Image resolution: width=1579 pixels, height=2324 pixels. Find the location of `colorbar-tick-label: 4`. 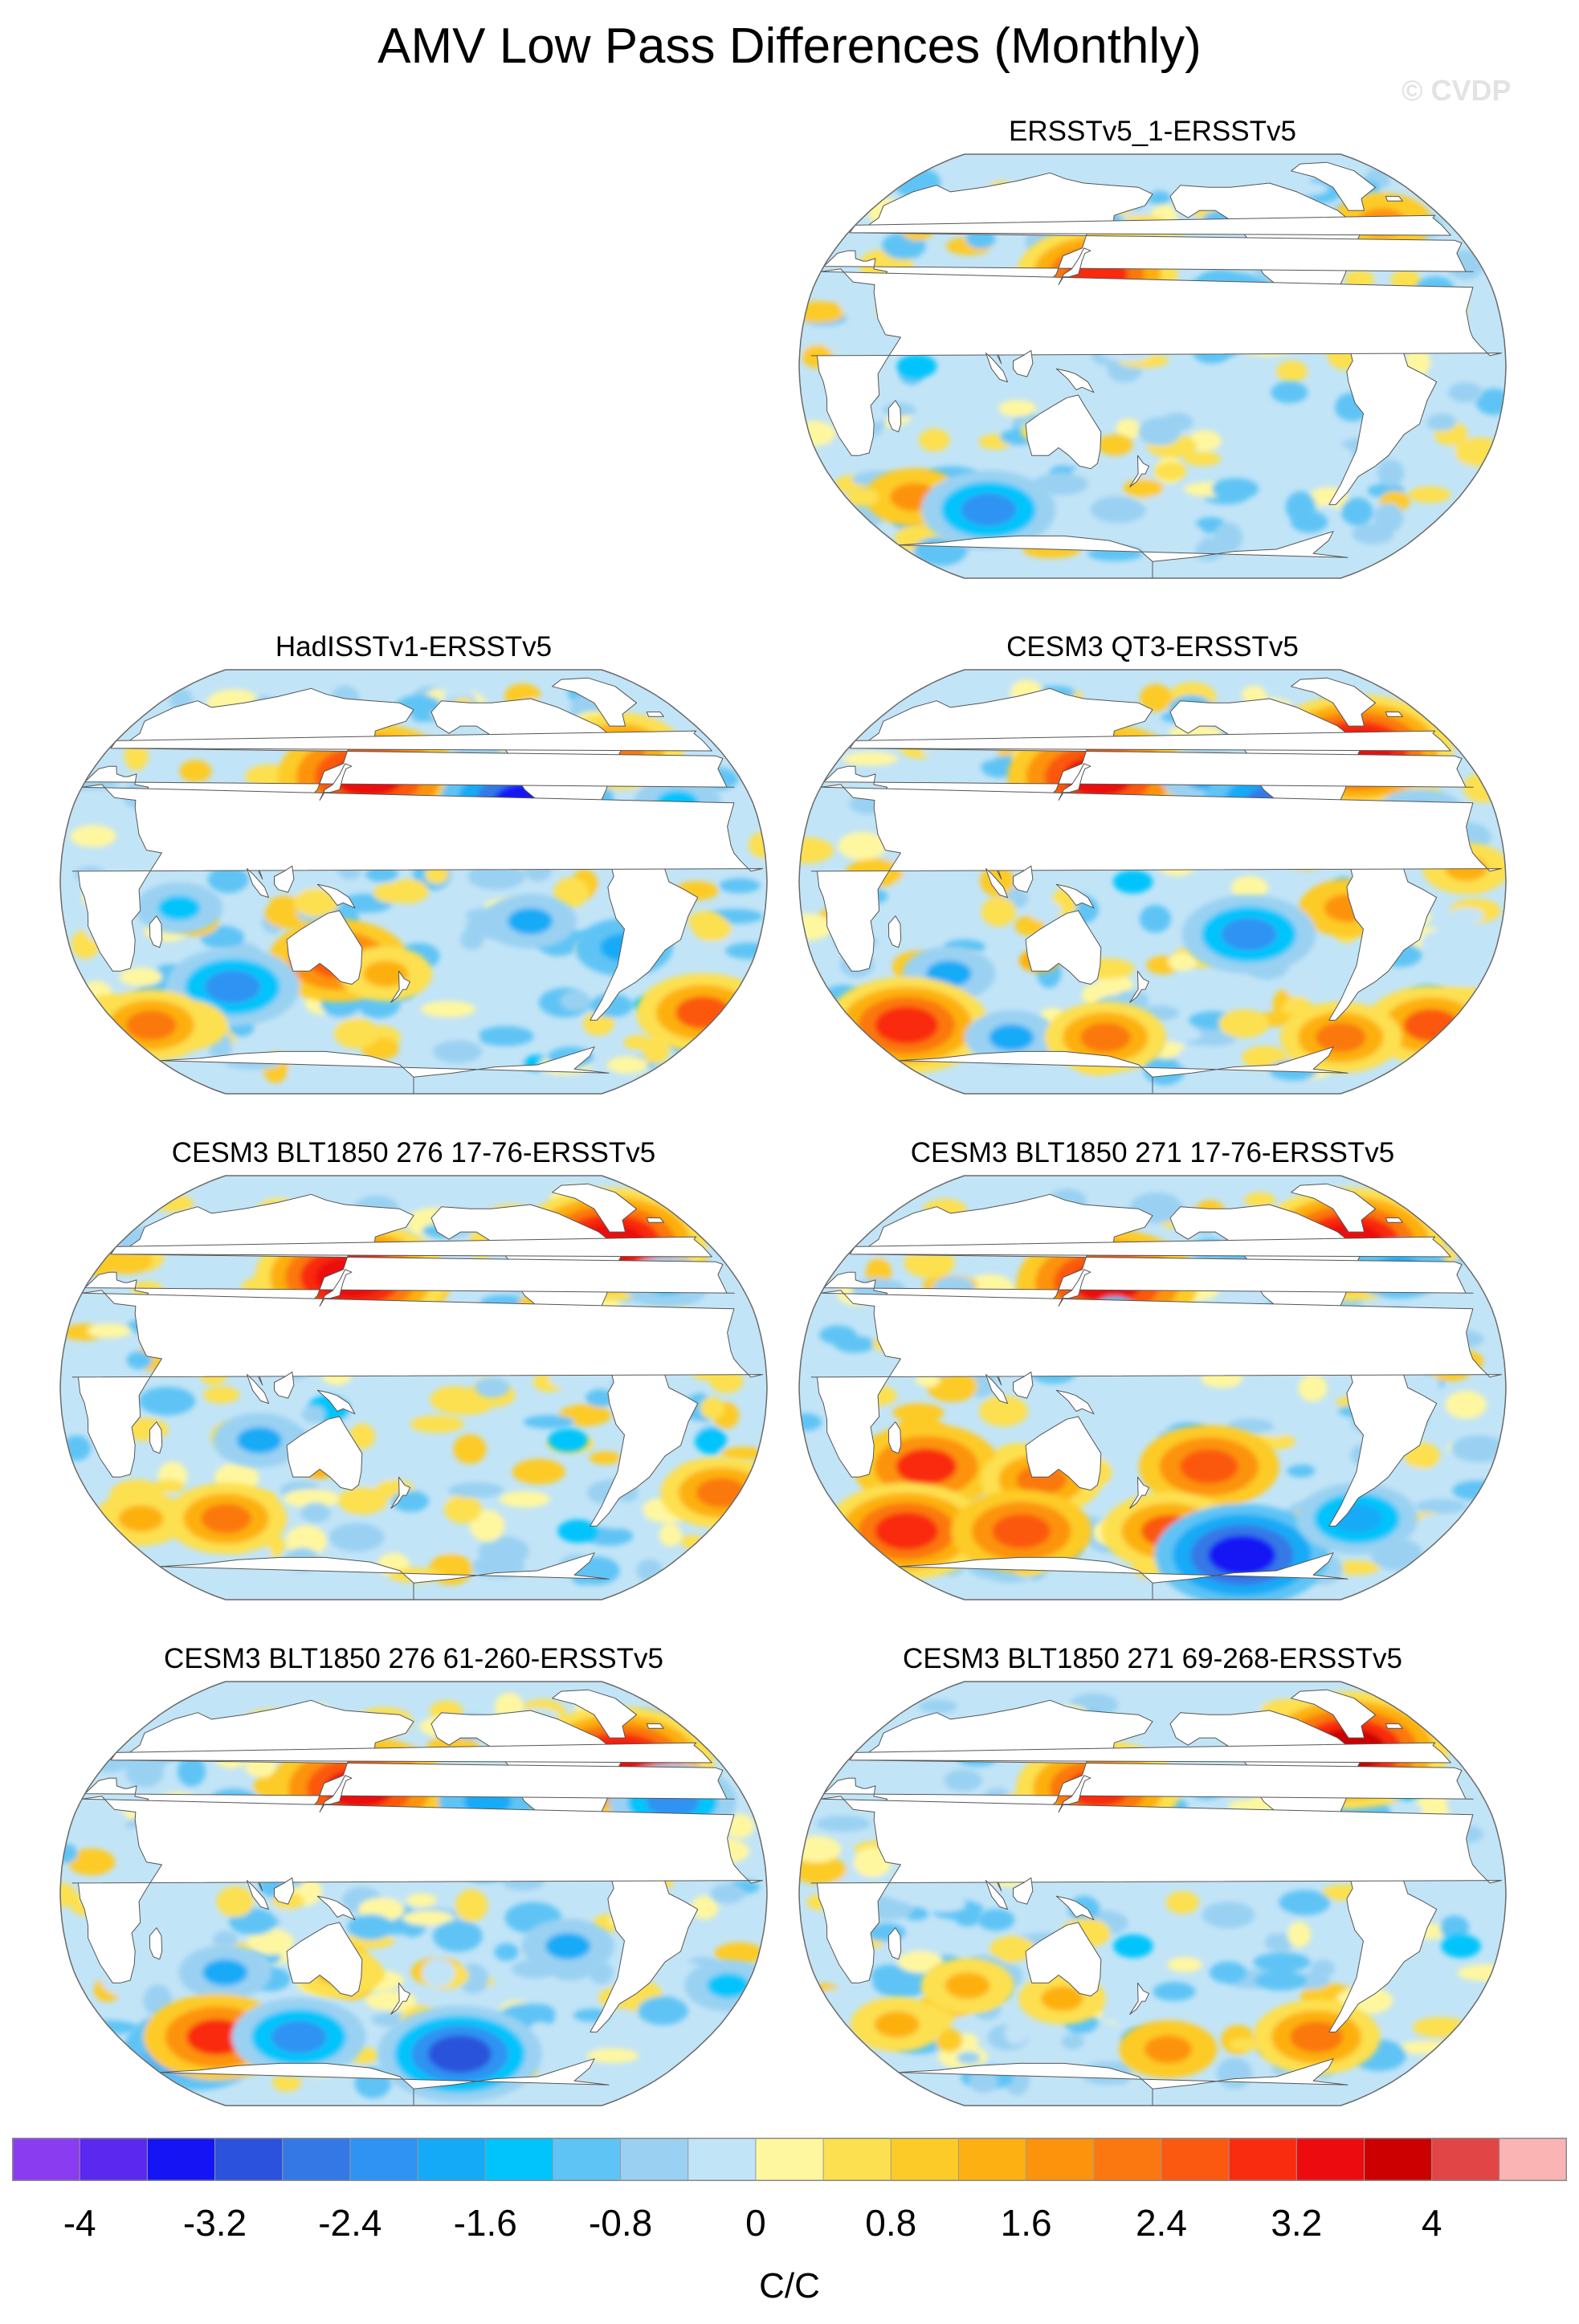

colorbar-tick-label: 4 is located at coordinates (1432, 2223).